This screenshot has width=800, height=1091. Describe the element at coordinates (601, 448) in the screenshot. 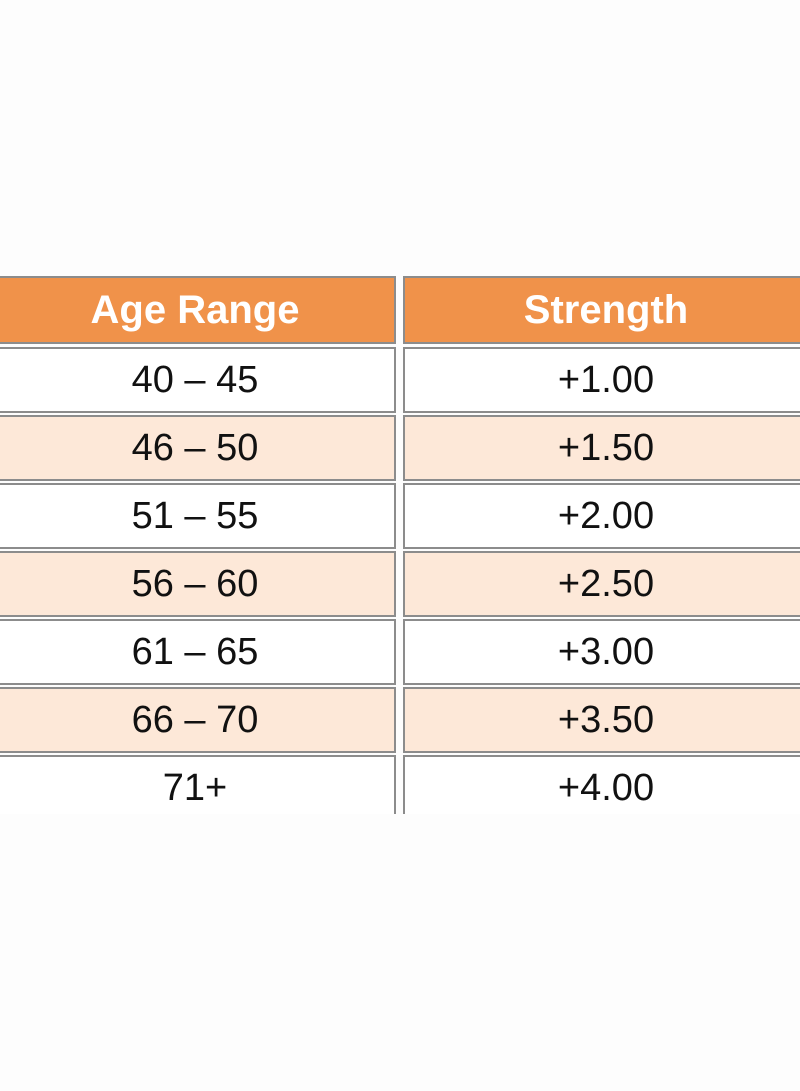

I see `table-cell: +1.50` at that location.